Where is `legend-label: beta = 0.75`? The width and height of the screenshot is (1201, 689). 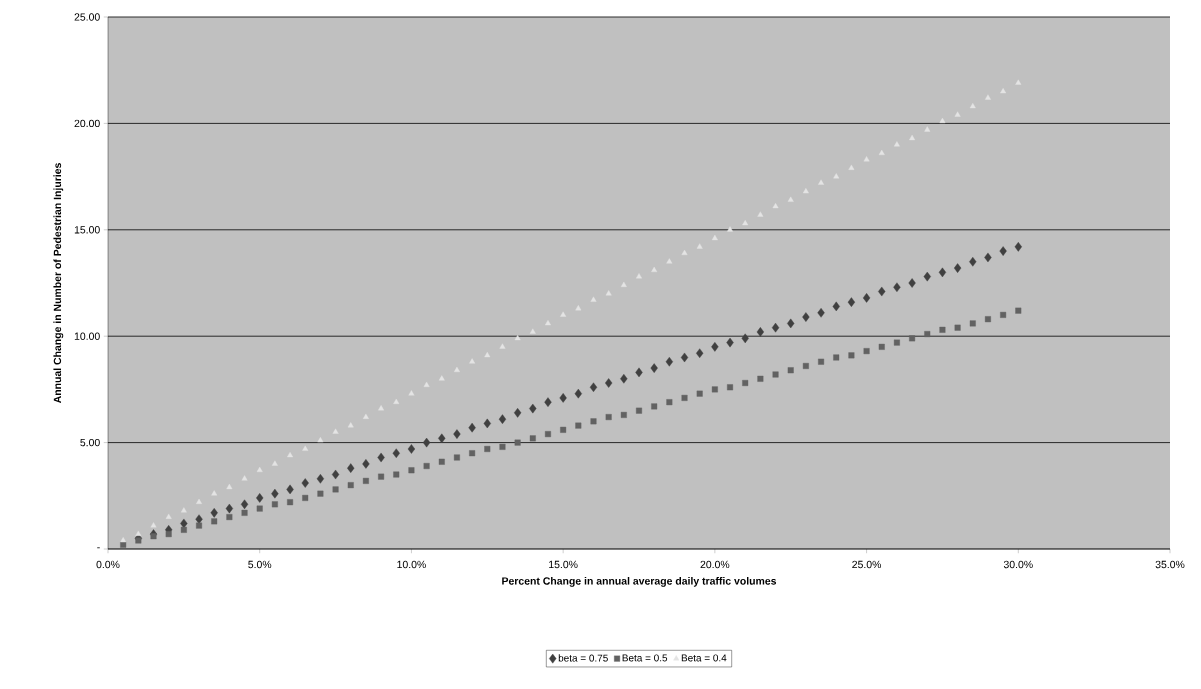 legend-label: beta = 0.75 is located at coordinates (583, 658).